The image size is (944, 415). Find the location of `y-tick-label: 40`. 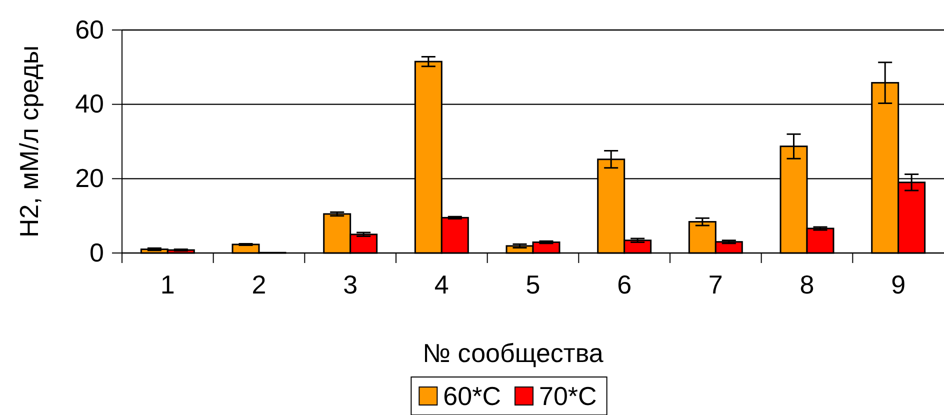

y-tick-label: 40 is located at coordinates (89, 103).